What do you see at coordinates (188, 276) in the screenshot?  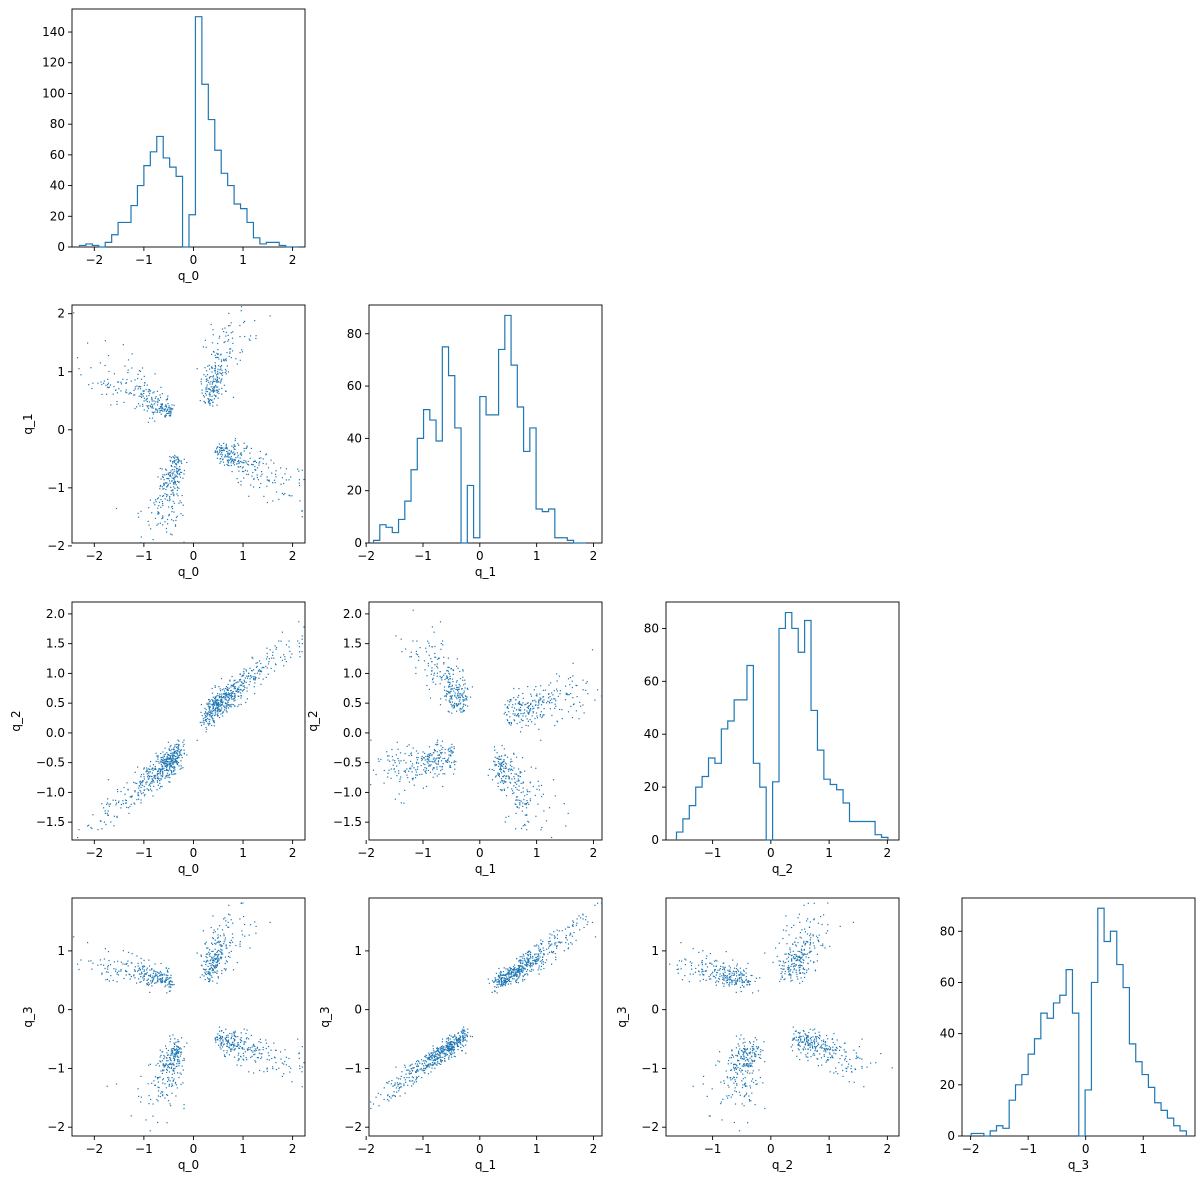 I see `hist-q_0-xlabel: q_0` at bounding box center [188, 276].